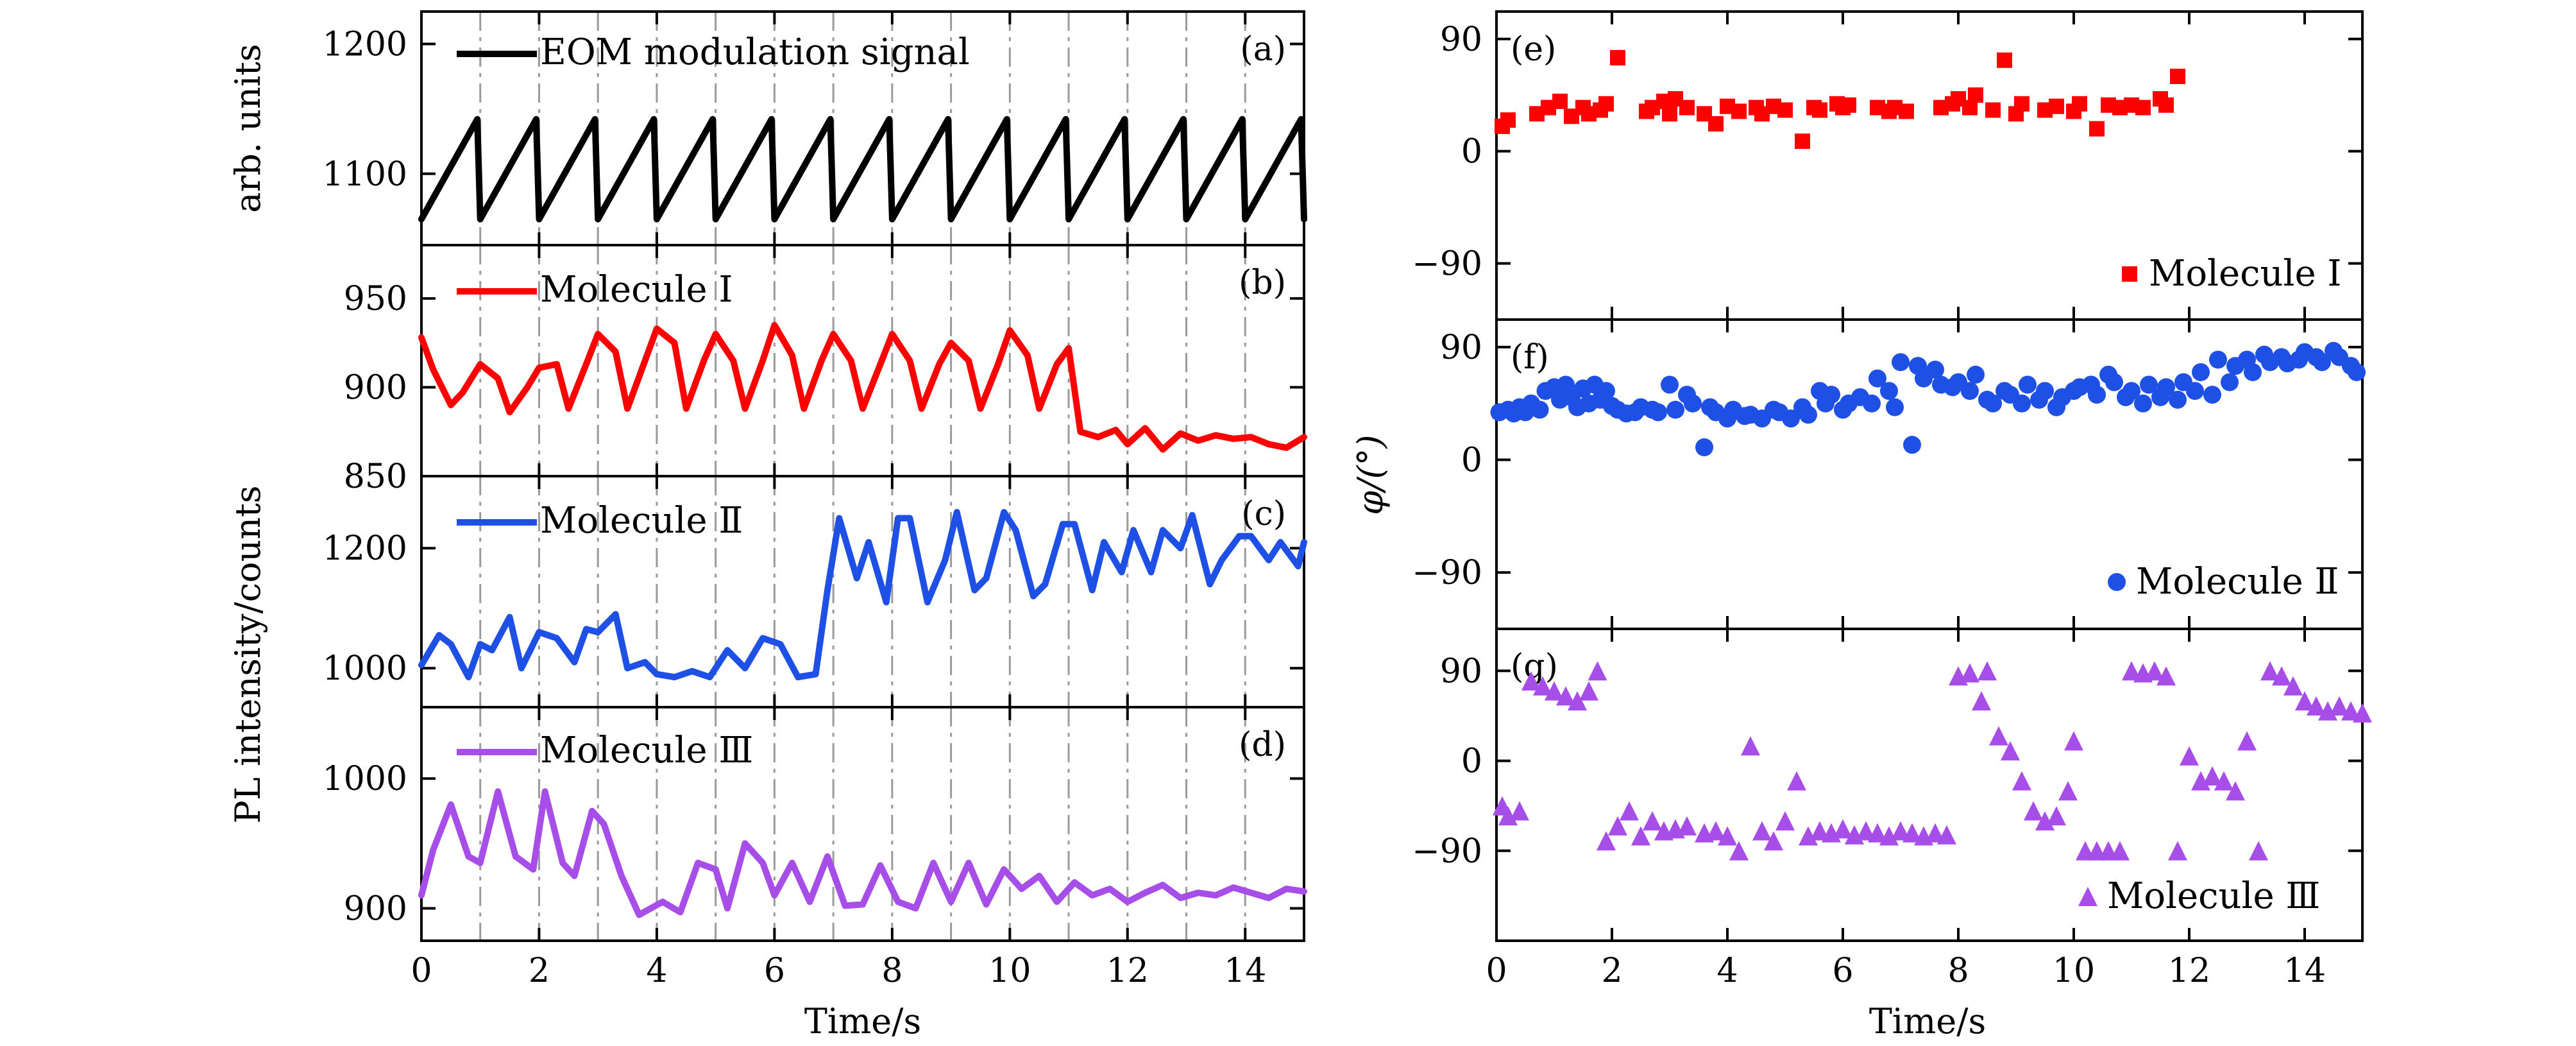 The height and width of the screenshot is (1046, 2576). Describe the element at coordinates (1727, 971) in the screenshot. I see `right-xticks-label-2: 4` at that location.